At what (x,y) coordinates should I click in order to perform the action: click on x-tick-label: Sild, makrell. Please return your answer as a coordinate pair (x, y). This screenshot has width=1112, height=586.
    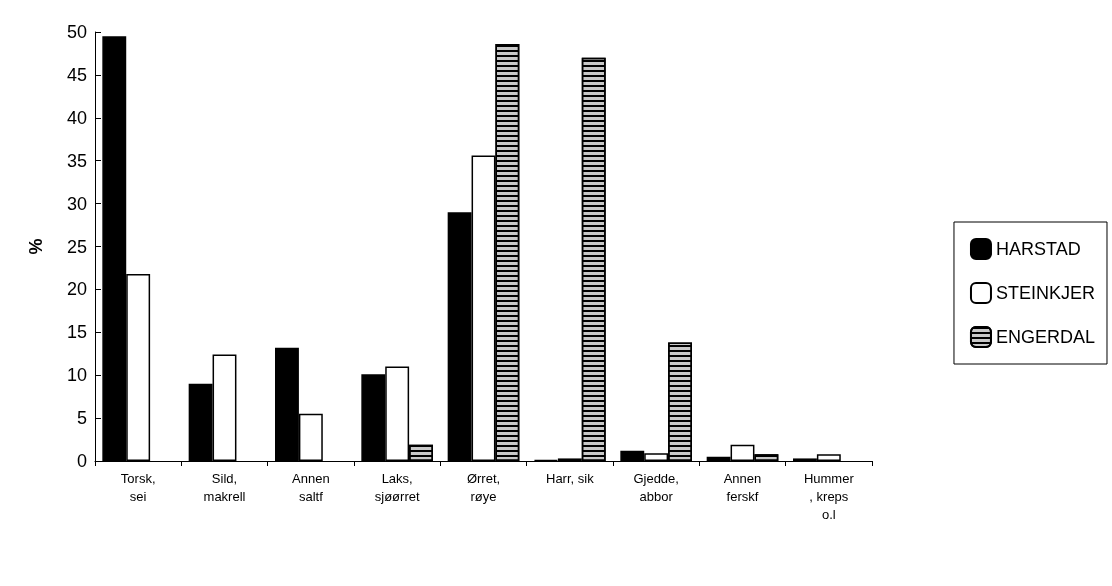
    Looking at the image, I should click on (224, 487).